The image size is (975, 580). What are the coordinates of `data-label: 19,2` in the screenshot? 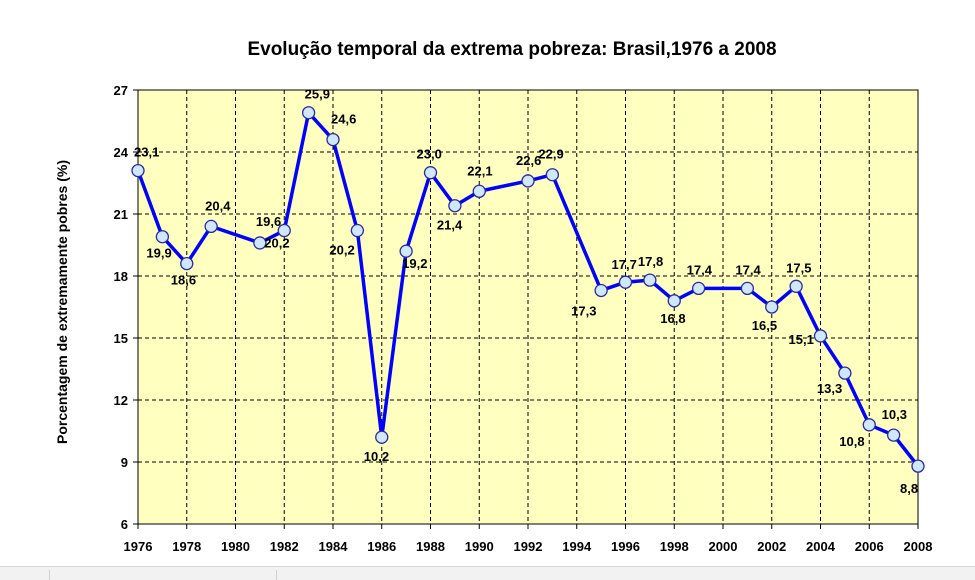 It's located at (414, 263).